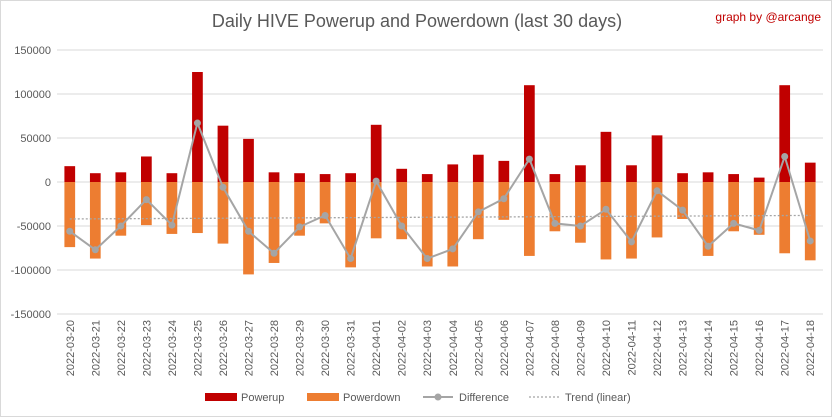 Image resolution: width=832 pixels, height=417 pixels. What do you see at coordinates (301, 348) in the screenshot?
I see `x-tick-label: 2022-03-29` at bounding box center [301, 348].